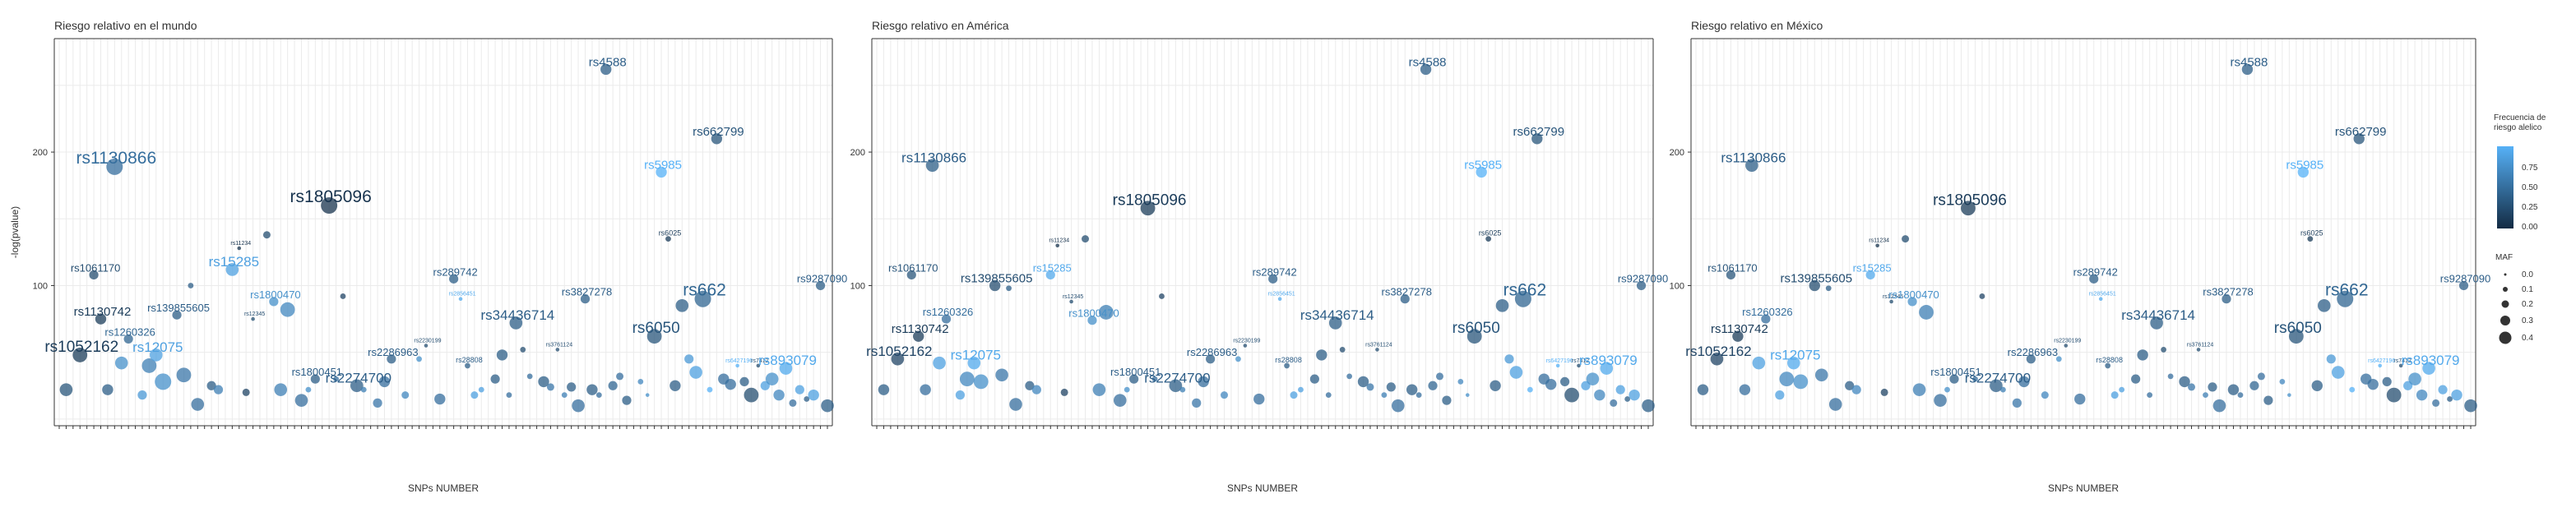 The height and width of the screenshot is (526, 2576). Describe the element at coordinates (948, 312) in the screenshot. I see `point-label: rs1260326` at that location.